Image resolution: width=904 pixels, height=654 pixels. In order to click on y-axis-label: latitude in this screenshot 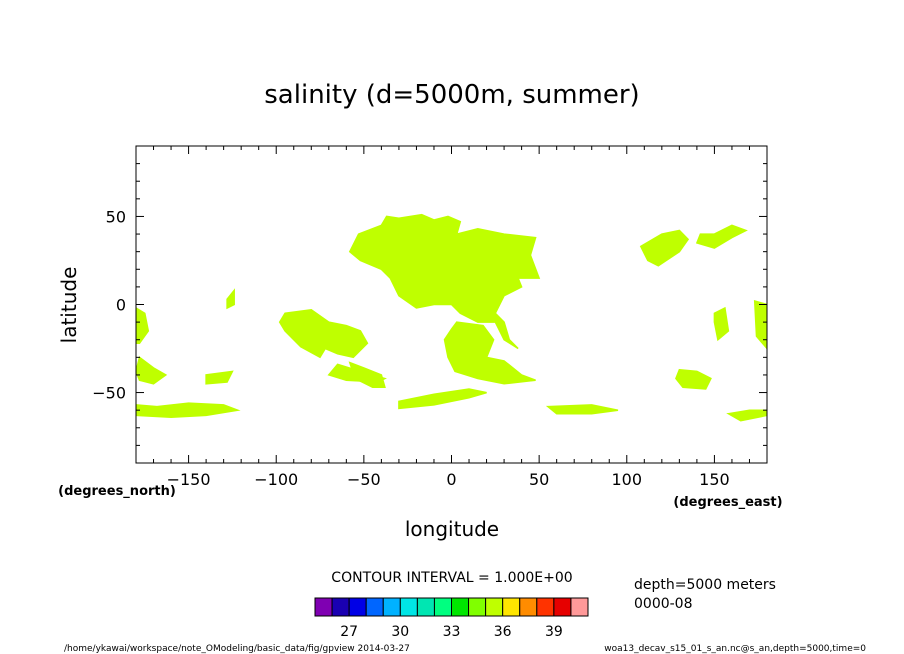, I will do `click(69, 305)`.